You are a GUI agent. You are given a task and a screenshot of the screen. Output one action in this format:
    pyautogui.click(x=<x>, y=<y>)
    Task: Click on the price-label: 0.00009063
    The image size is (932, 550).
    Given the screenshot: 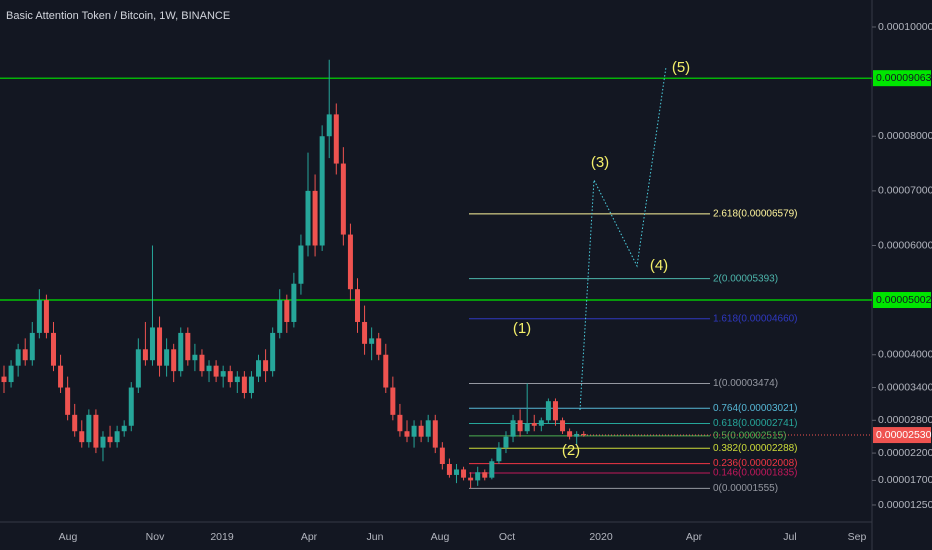 What is the action you would take?
    pyautogui.click(x=904, y=78)
    